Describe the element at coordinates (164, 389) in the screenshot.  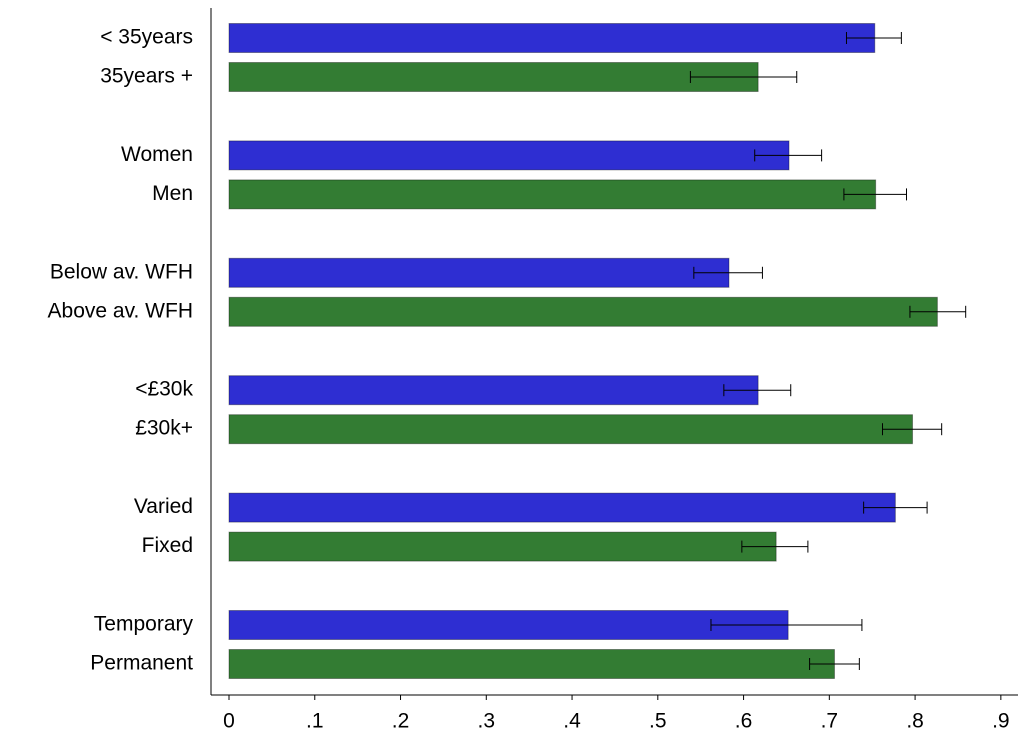
I see `y-tick-label: <£30k` at that location.